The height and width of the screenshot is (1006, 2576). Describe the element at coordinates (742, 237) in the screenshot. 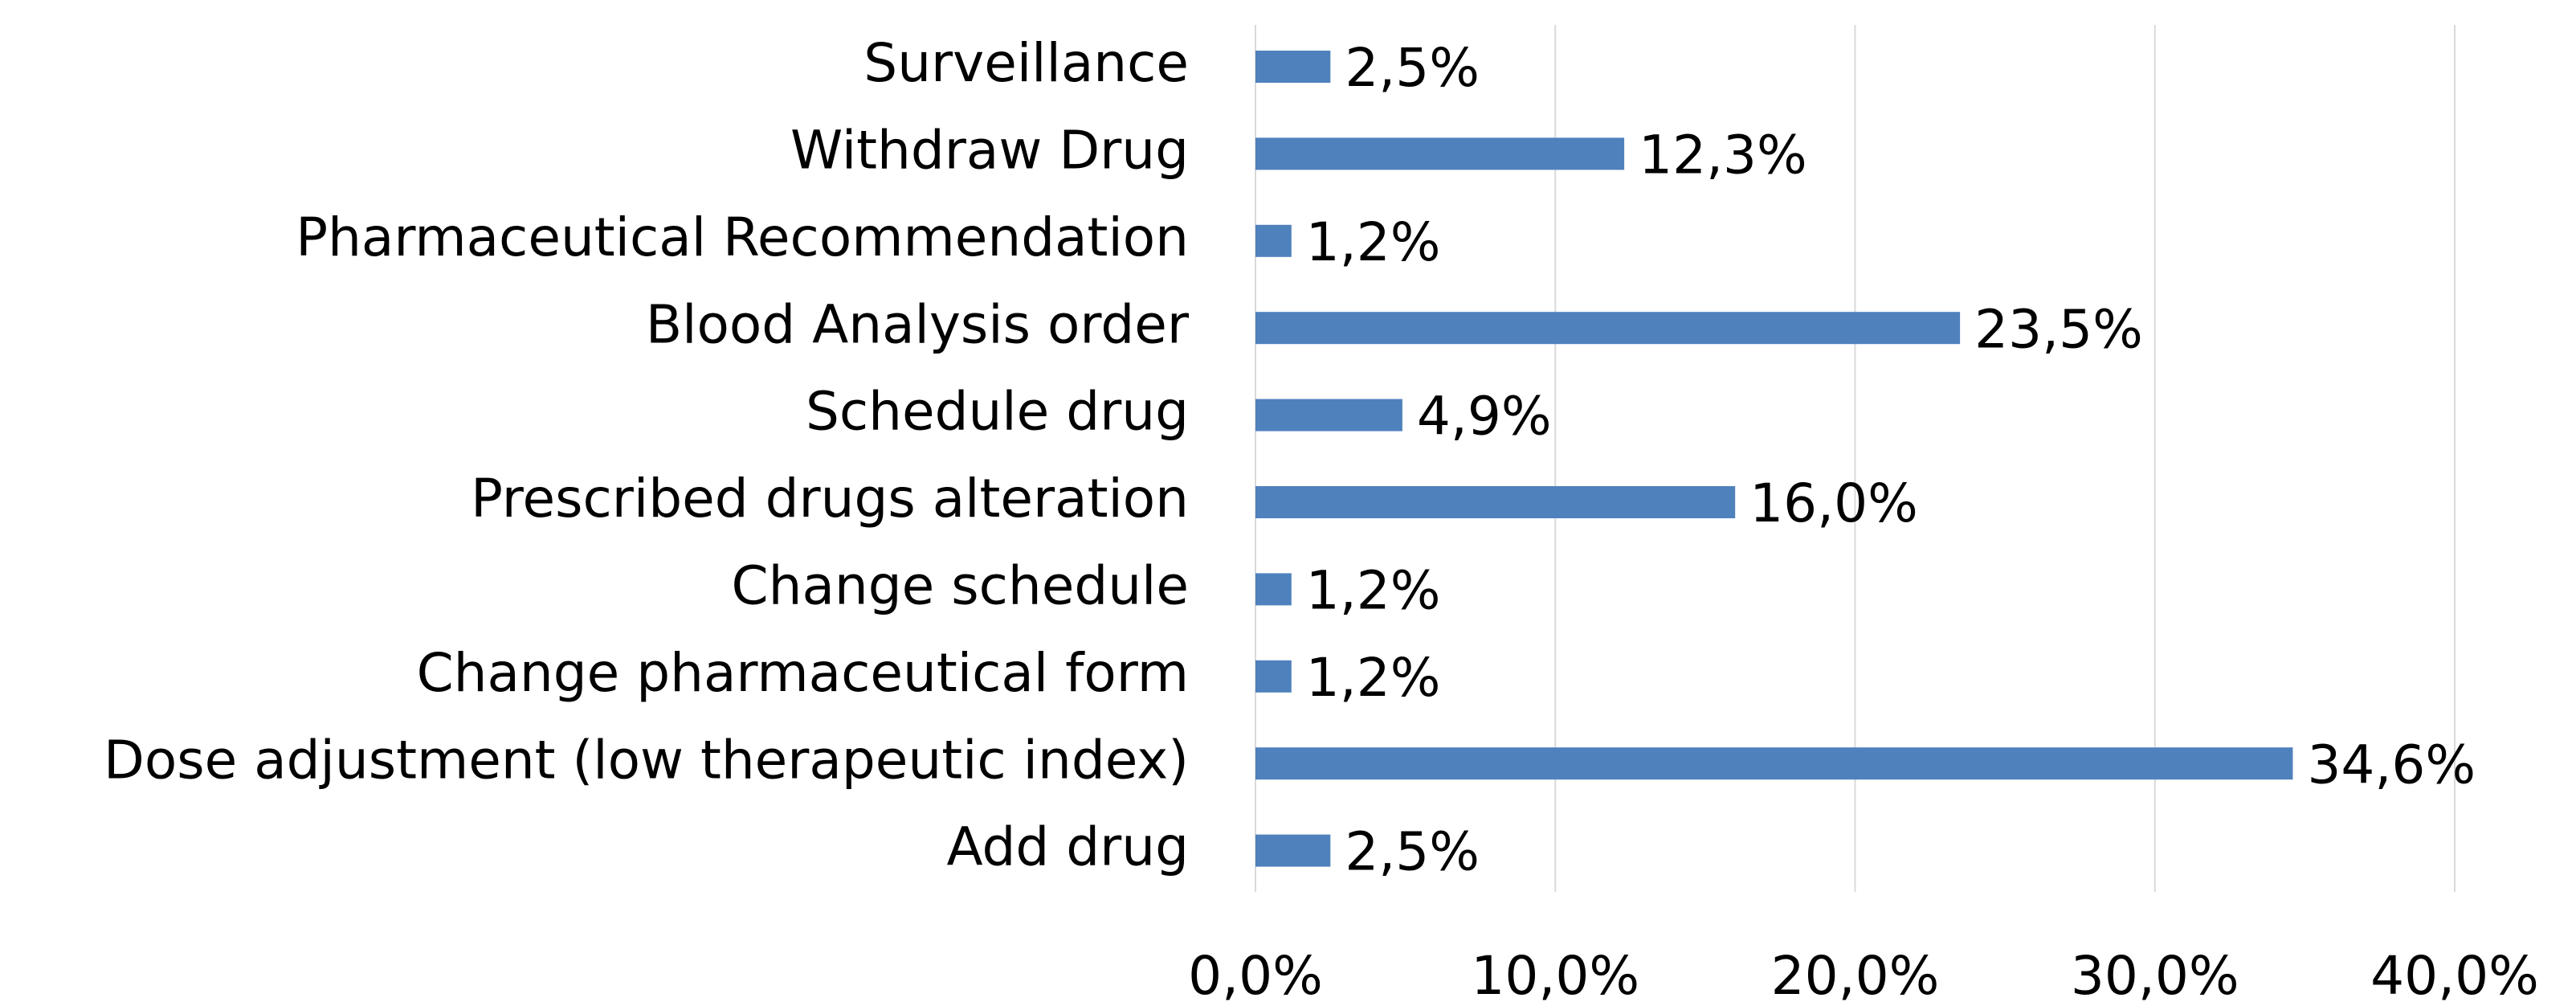

I see `y-tick-label: Pharmaceutical Recommendation` at that location.